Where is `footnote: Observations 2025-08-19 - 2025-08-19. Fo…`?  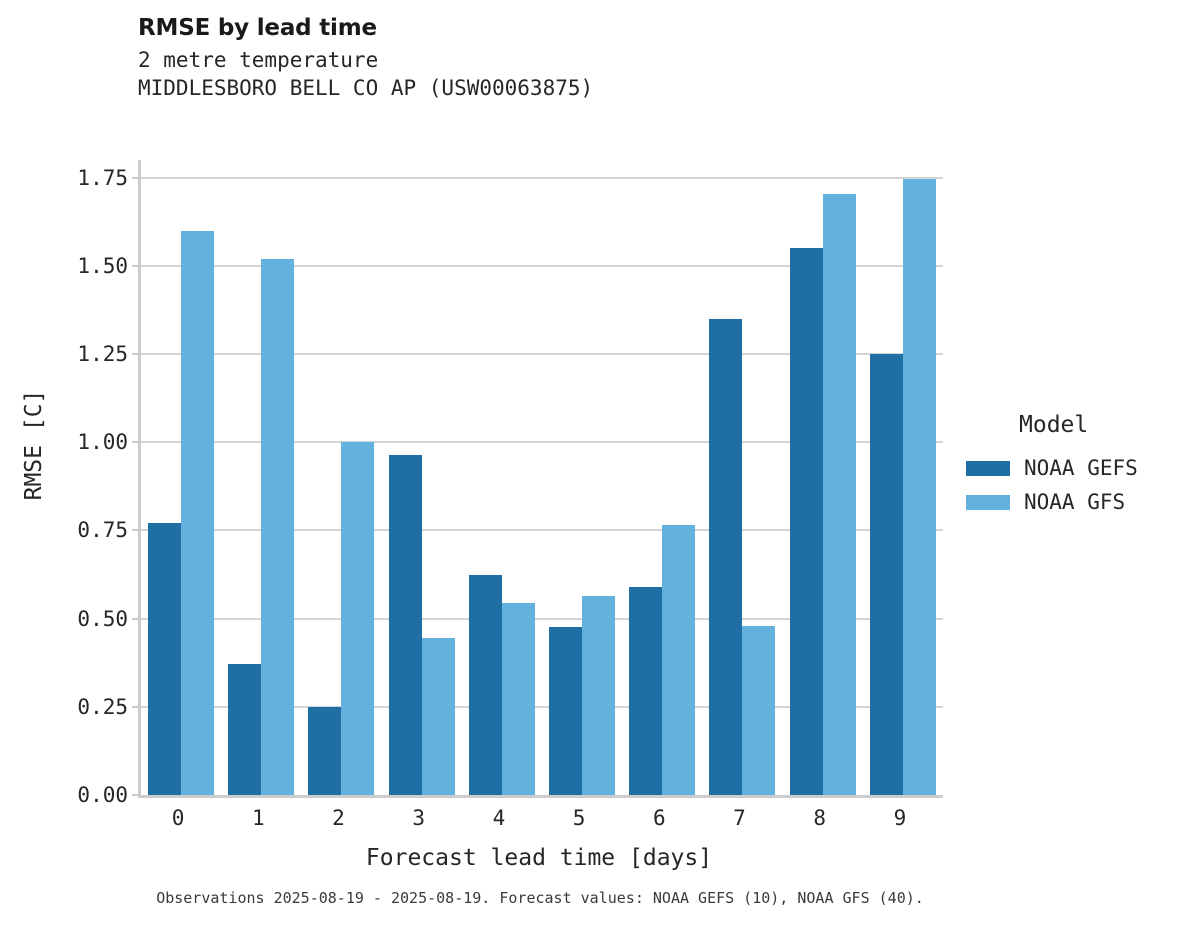
footnote: Observations 2025-08-19 - 2025-08-19. Fo… is located at coordinates (540, 898).